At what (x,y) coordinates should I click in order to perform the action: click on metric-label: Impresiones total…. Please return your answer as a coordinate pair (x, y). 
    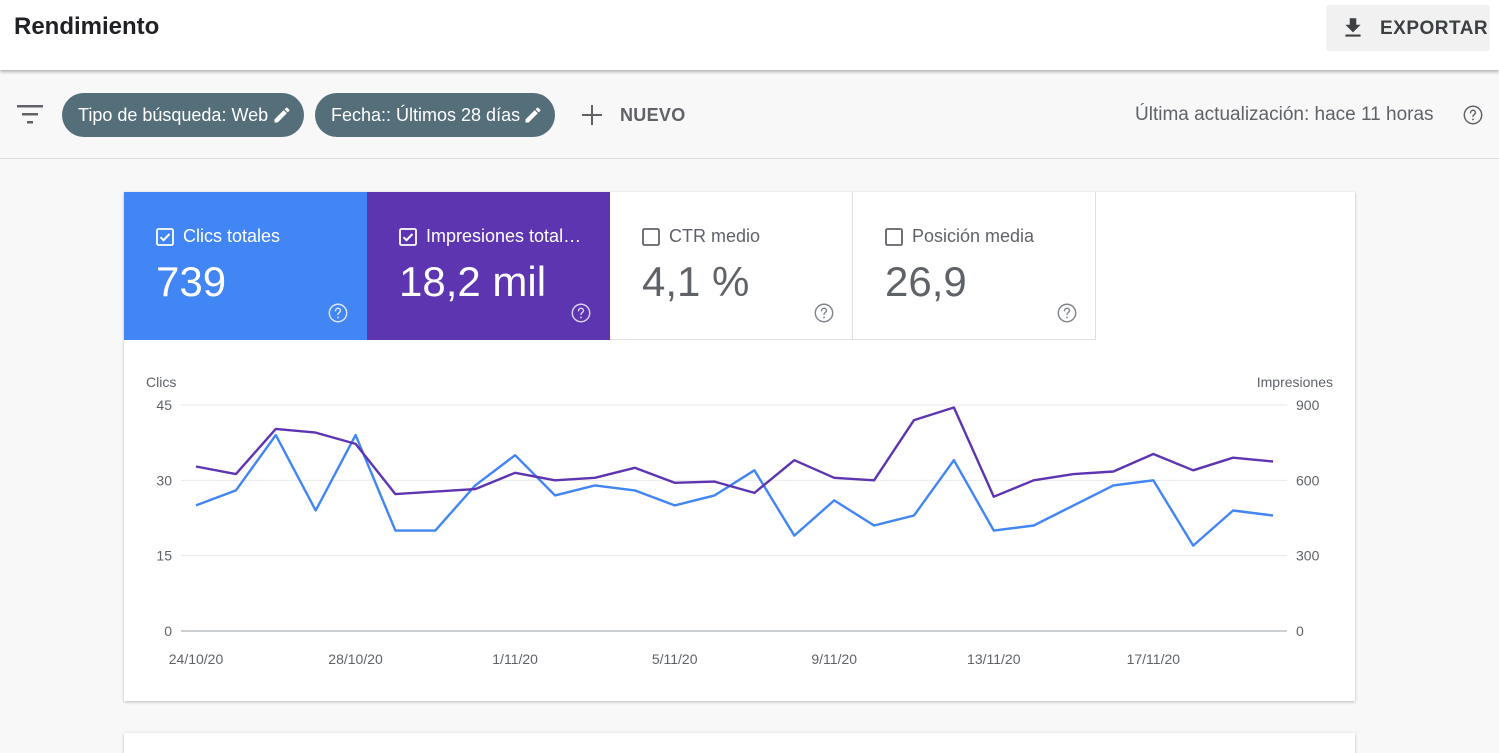
    Looking at the image, I should click on (504, 236).